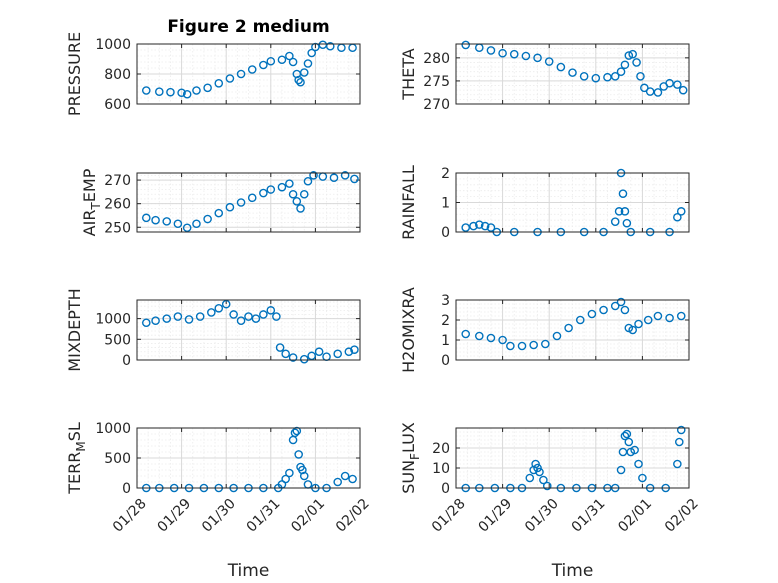 The image size is (778, 583). Describe the element at coordinates (91, 202) in the screenshot. I see `y-axis-label: AIRTEMP` at that location.